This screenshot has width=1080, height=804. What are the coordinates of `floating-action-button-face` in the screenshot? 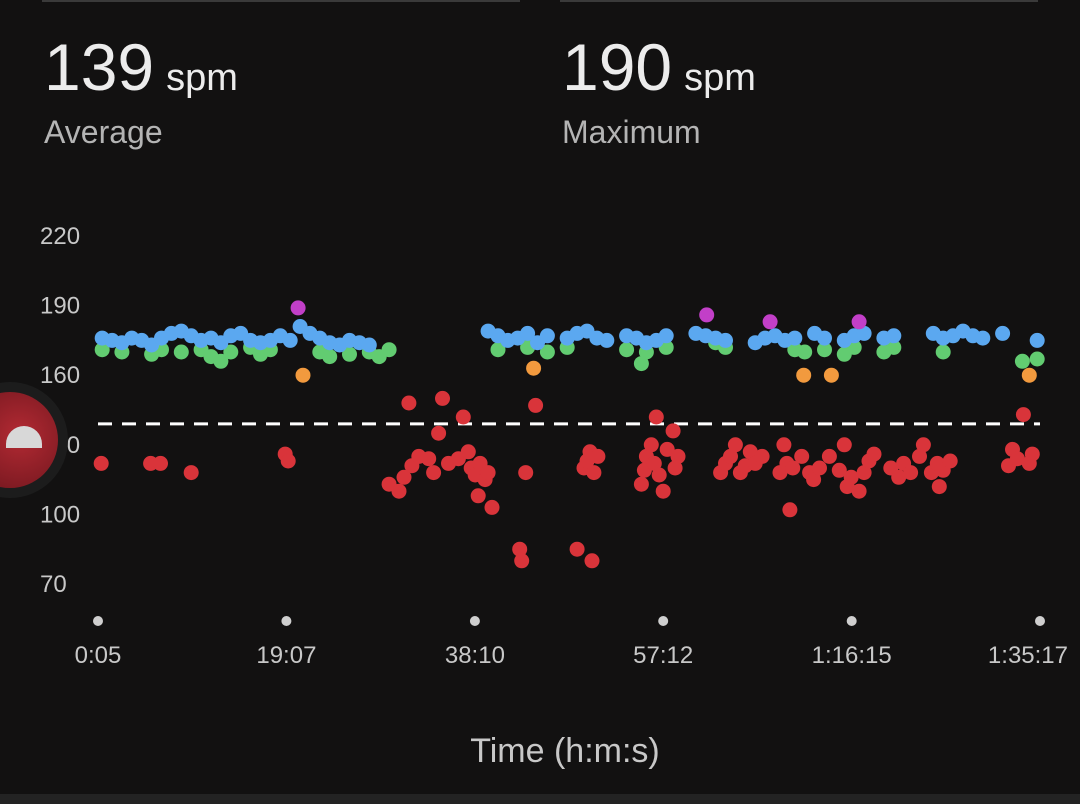 It's located at (29, 440).